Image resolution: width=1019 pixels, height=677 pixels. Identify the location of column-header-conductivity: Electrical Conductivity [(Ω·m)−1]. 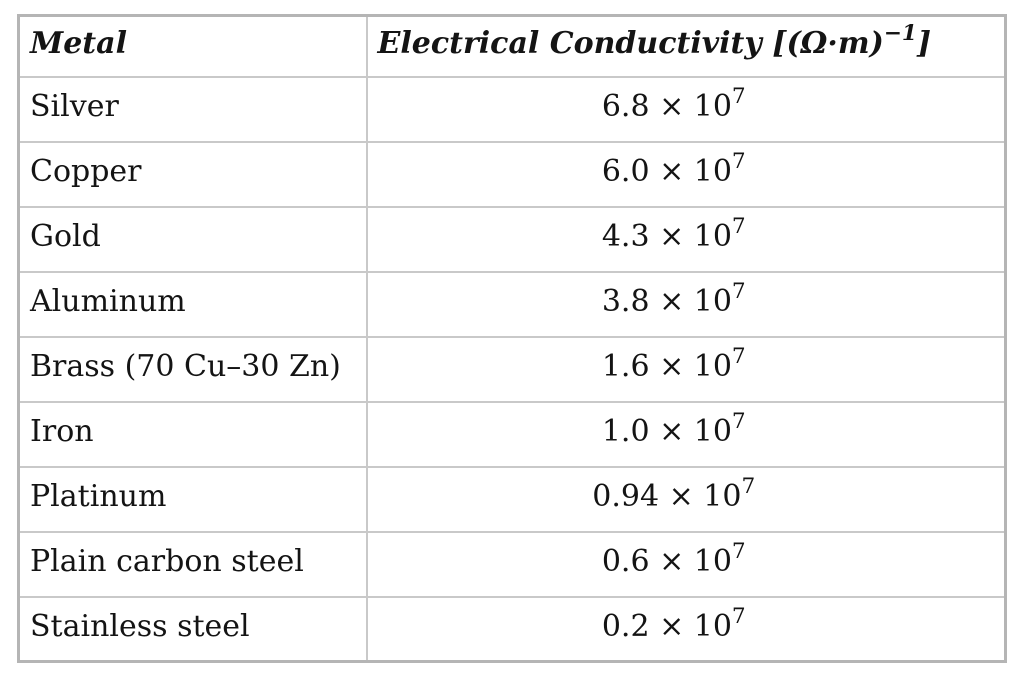
(686, 46).